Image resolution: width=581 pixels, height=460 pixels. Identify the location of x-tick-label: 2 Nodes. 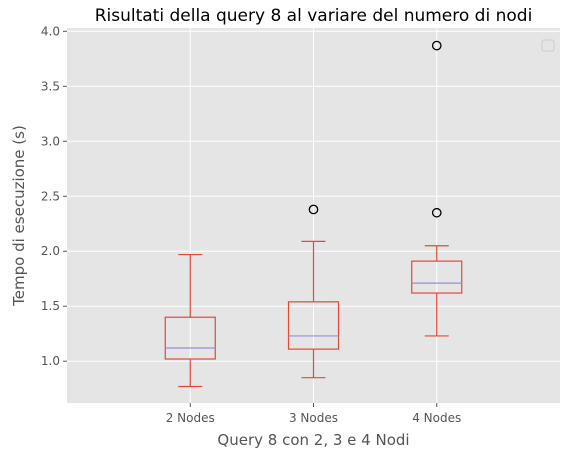
(190, 418).